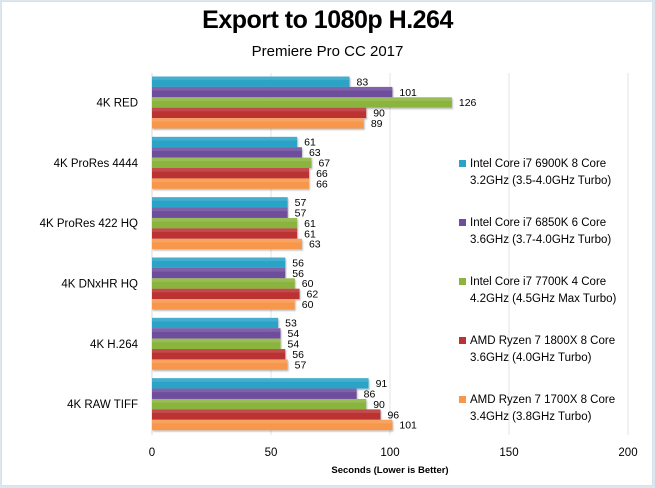 This screenshot has width=655, height=488. Describe the element at coordinates (370, 394) in the screenshot. I see `data-label: 86` at that location.